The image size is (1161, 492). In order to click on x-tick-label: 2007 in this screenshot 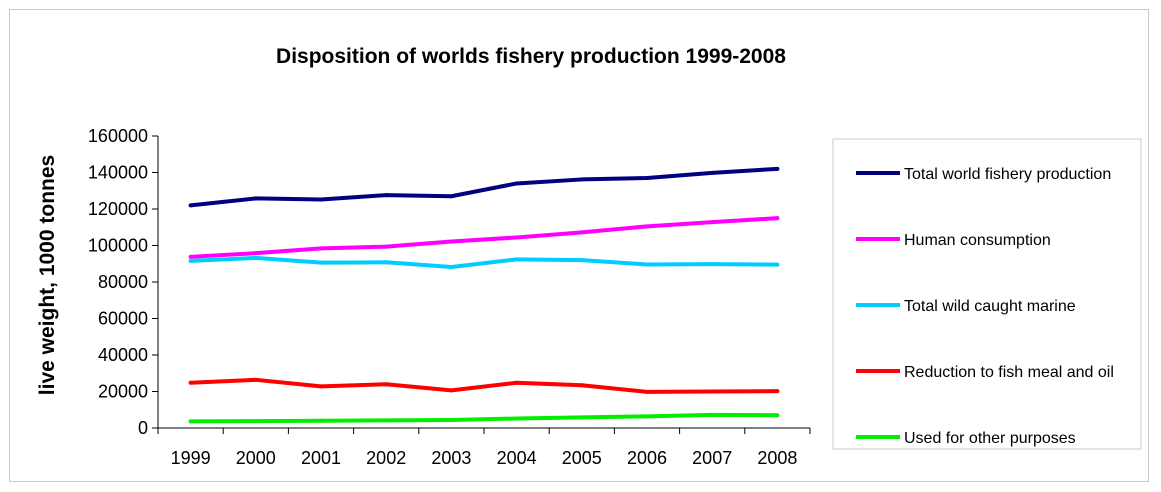, I will do `click(712, 458)`.